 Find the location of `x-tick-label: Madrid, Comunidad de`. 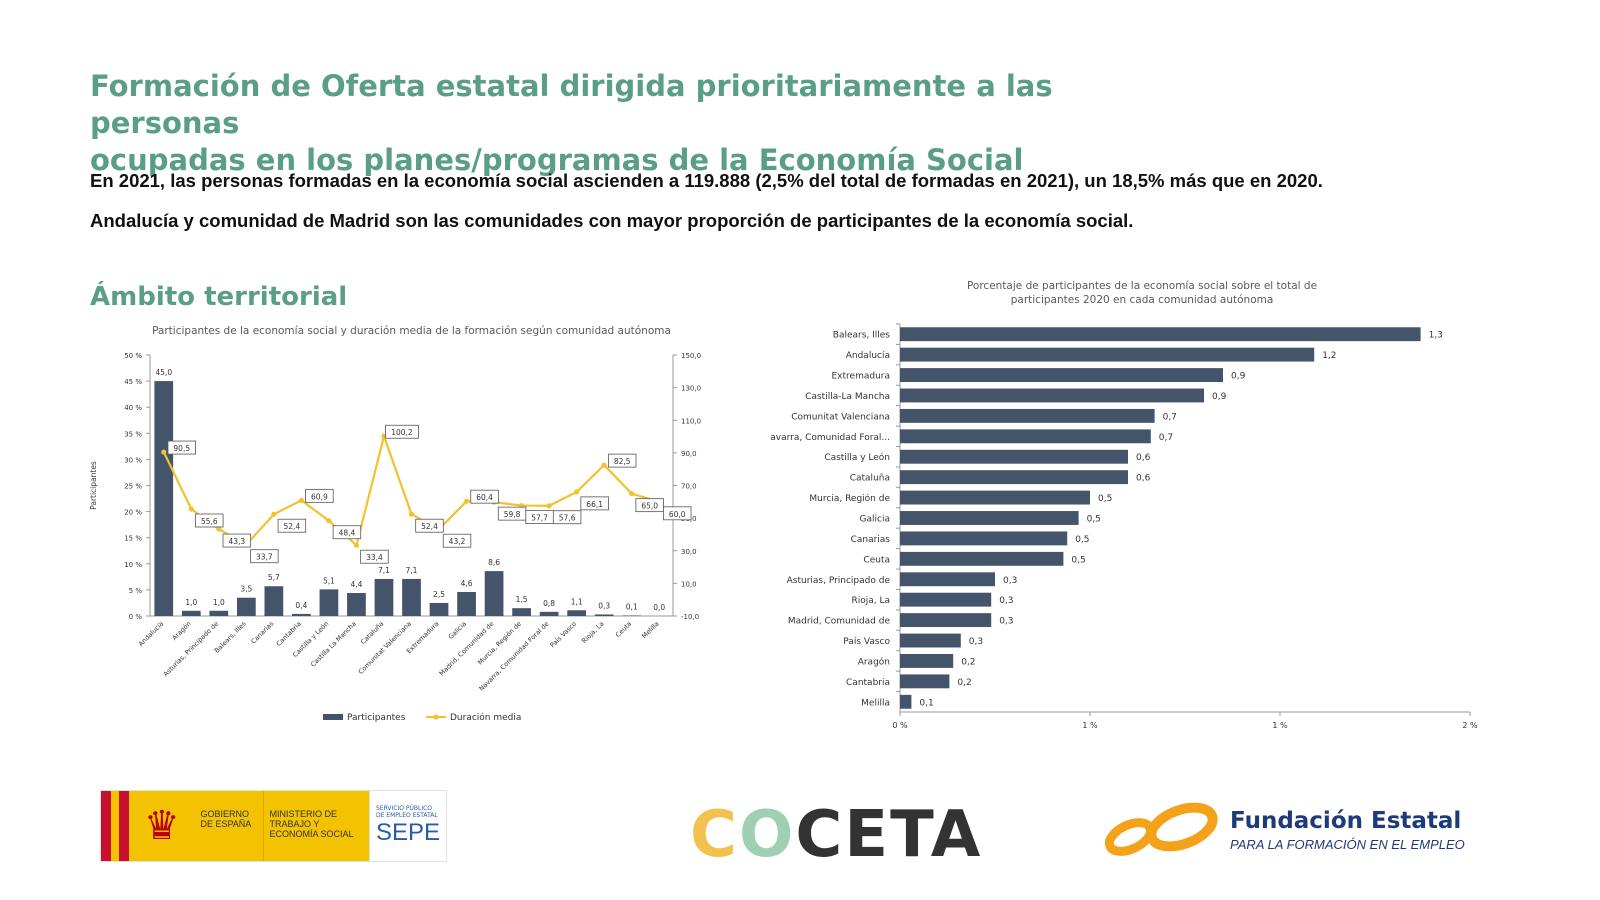

x-tick-label: Madrid, Comunidad de is located at coordinates (467, 649).